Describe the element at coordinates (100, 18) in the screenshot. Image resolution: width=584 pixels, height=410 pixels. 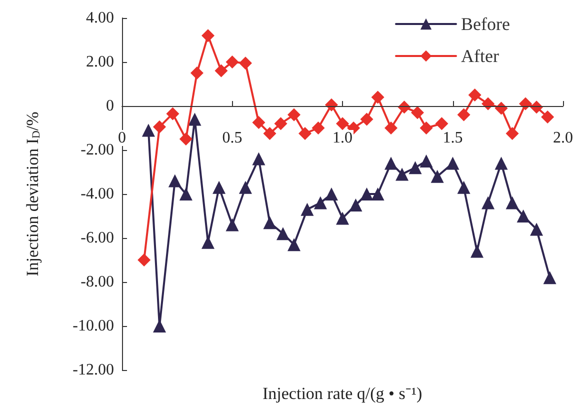
I see `y-tick-label: 4.00` at that location.